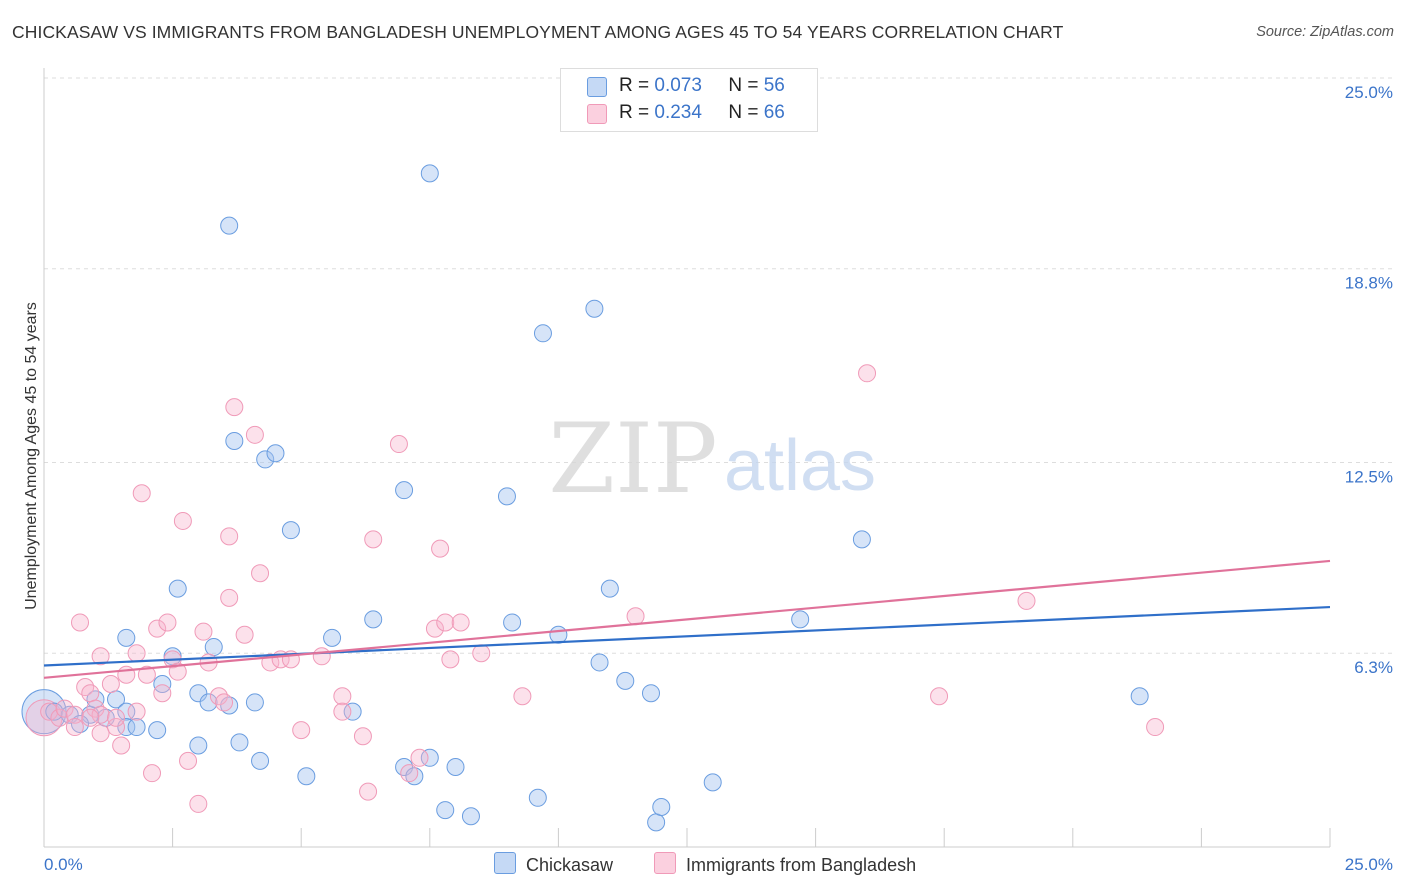 The image size is (1406, 892). I want to click on watermark-zip: ZIP, so click(632, 459).